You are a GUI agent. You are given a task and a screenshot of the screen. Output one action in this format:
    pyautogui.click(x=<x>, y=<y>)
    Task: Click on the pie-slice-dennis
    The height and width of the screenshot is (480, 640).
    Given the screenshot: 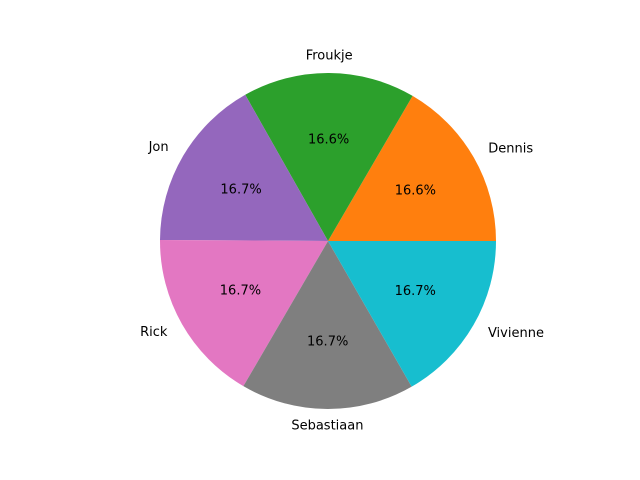 What is the action you would take?
    pyautogui.click(x=412, y=168)
    